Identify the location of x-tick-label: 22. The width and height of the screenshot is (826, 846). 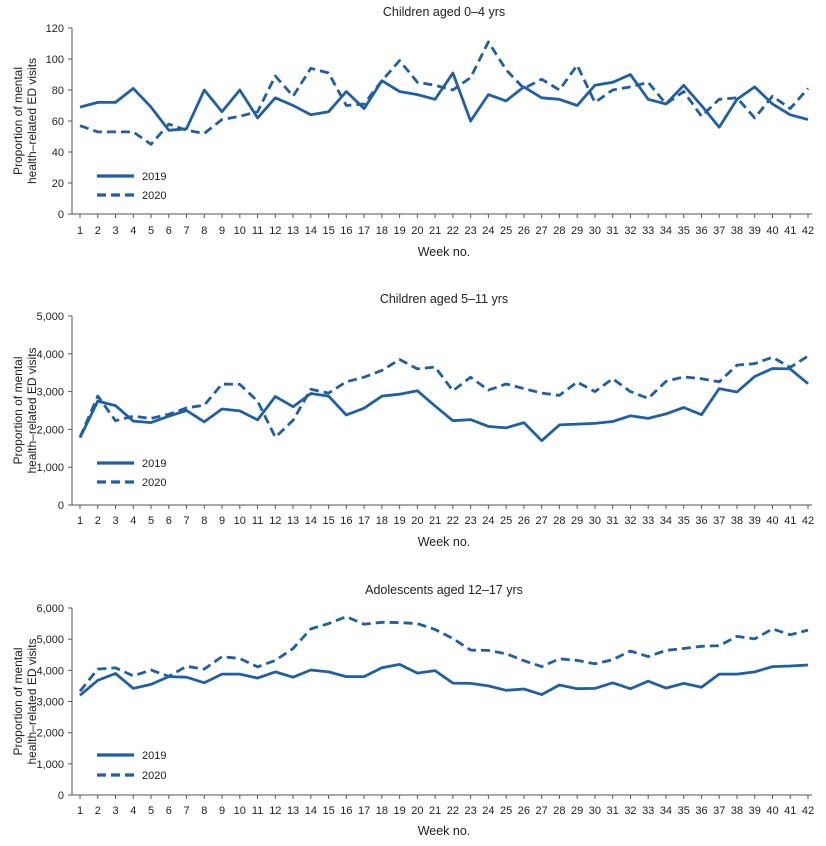
(453, 811).